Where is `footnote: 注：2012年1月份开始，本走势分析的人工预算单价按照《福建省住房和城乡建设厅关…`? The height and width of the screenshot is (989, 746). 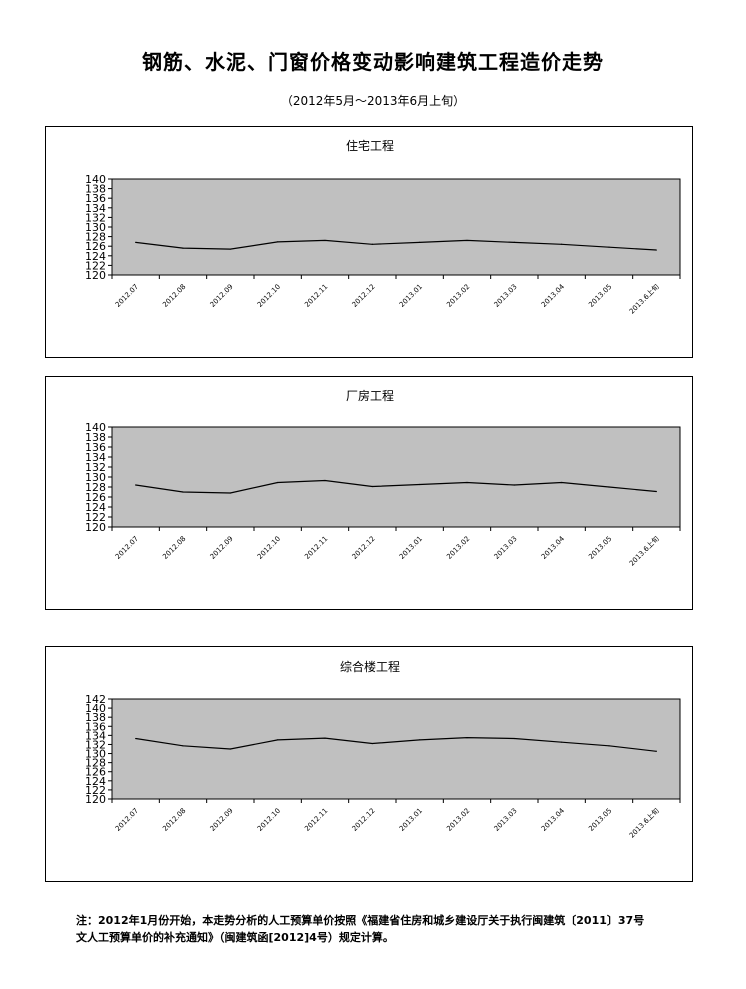
footnote: 注：2012年1月份开始，本走势分析的人工预算单价按照《福建省住房和城乡建设厅关… is located at coordinates (386, 929).